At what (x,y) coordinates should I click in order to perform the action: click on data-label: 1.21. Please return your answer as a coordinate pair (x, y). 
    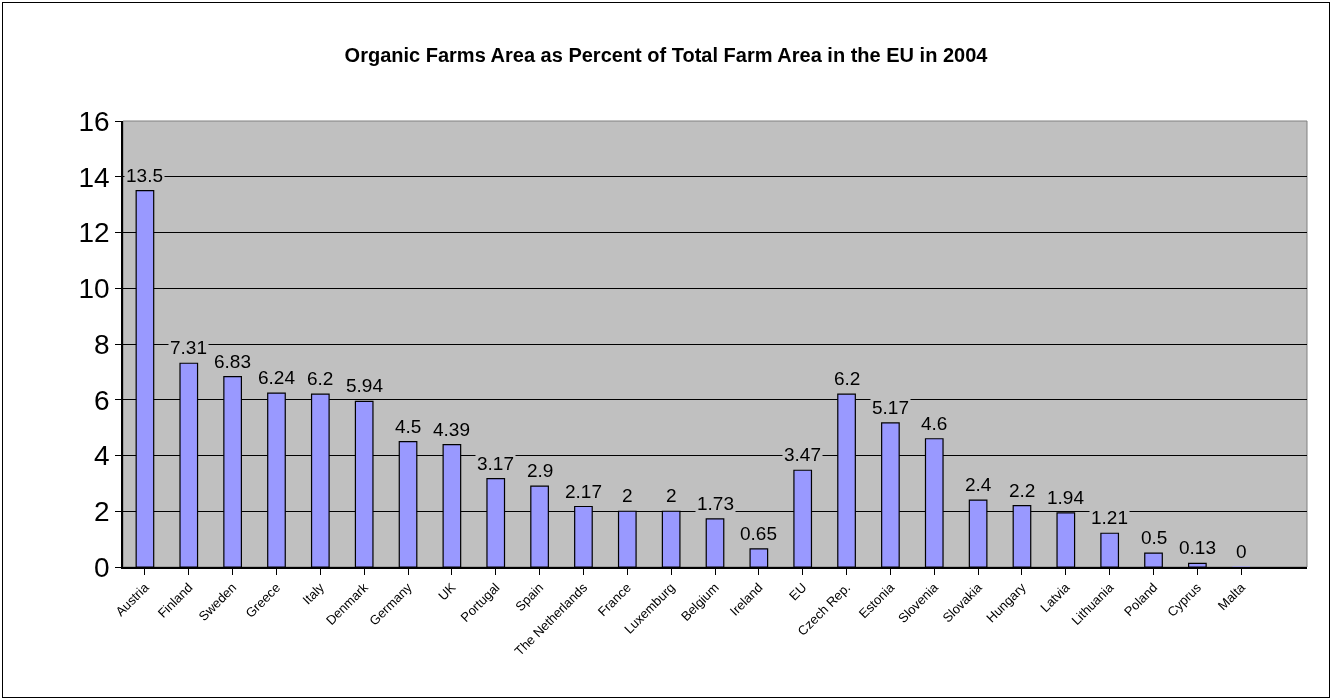
    Looking at the image, I should click on (1109, 517).